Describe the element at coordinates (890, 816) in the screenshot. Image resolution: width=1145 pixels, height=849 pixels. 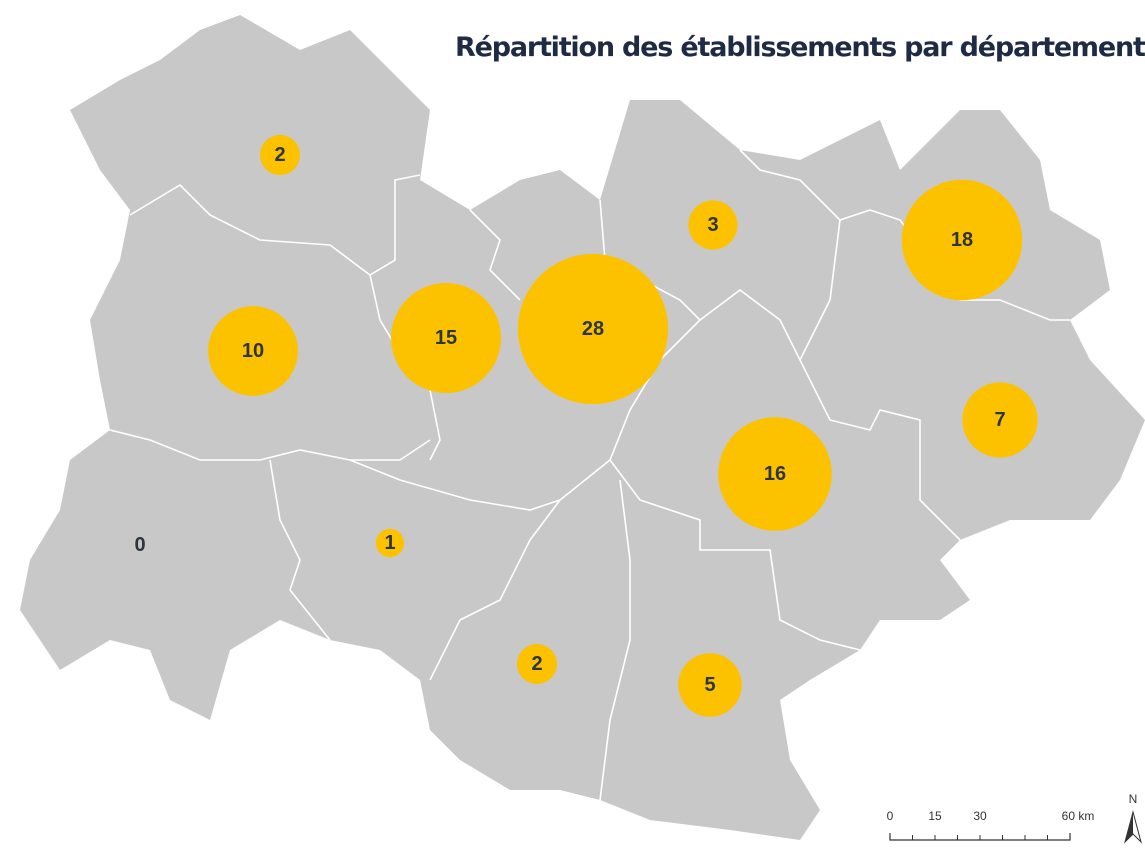
I see `scale-label: 0` at that location.